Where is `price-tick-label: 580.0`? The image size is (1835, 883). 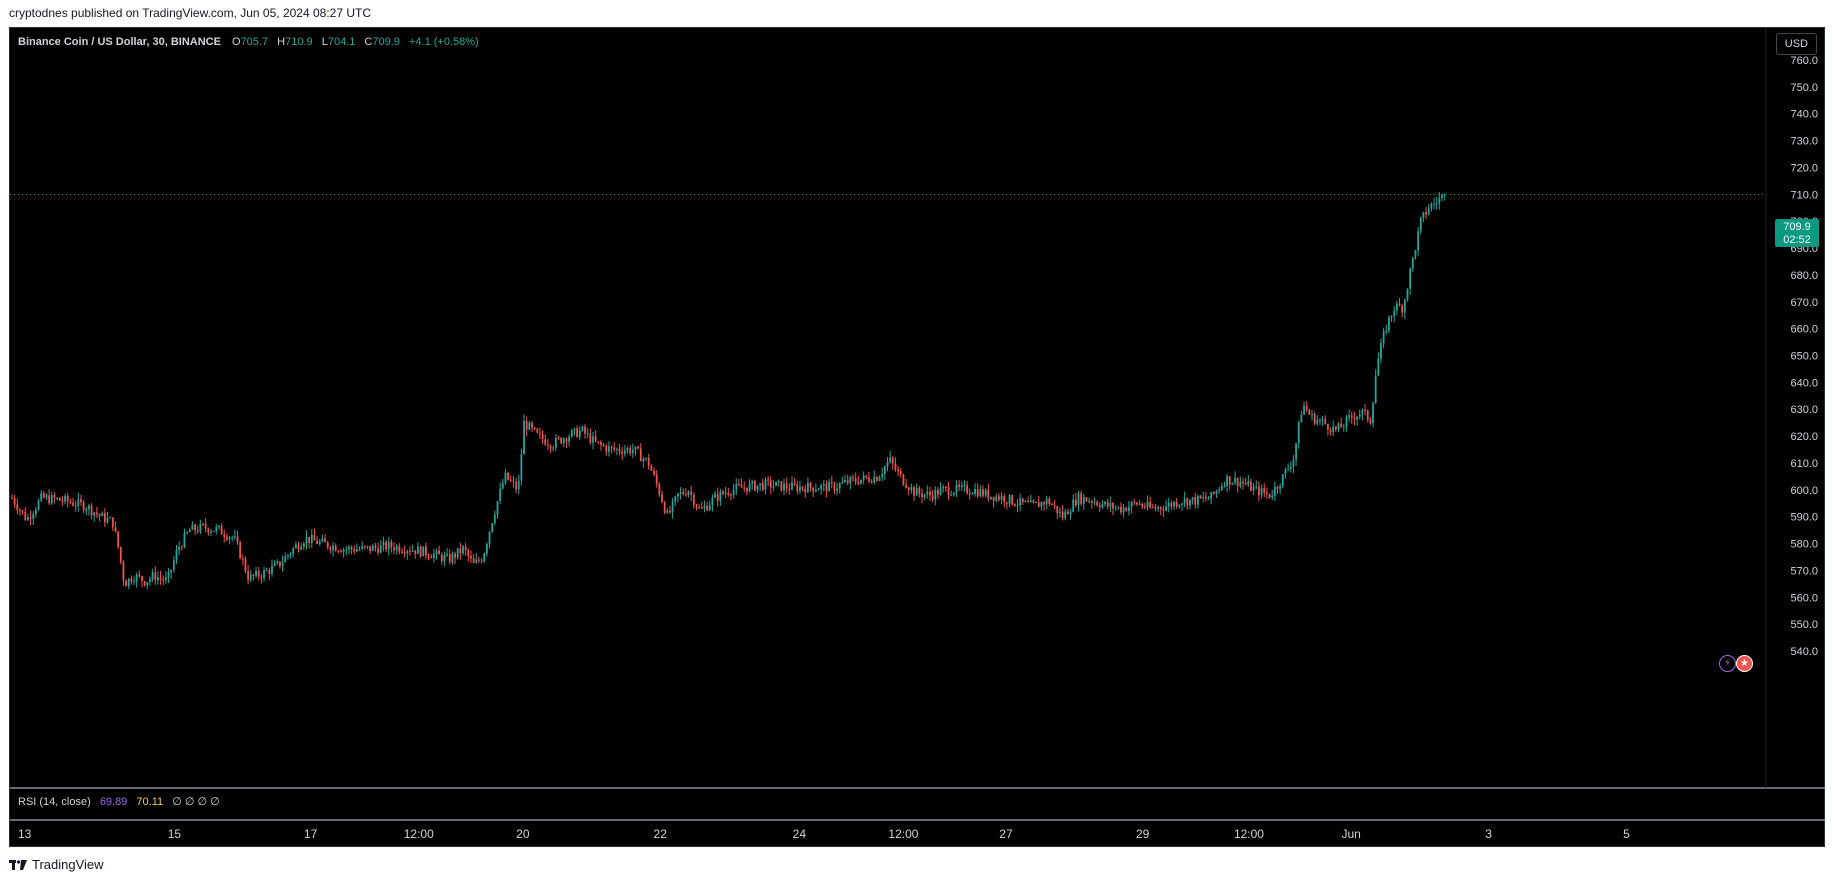
price-tick-label: 580.0 is located at coordinates (1804, 545).